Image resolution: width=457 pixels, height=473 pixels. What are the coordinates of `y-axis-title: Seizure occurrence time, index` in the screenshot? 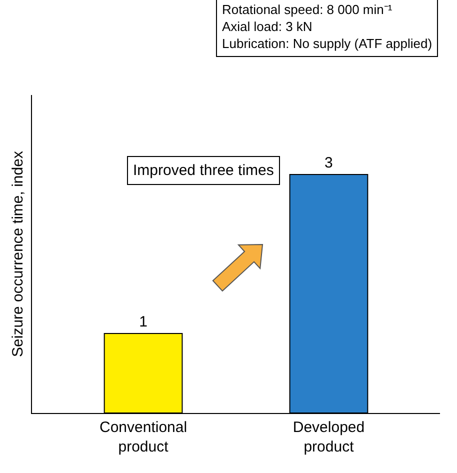 It's located at (17, 253).